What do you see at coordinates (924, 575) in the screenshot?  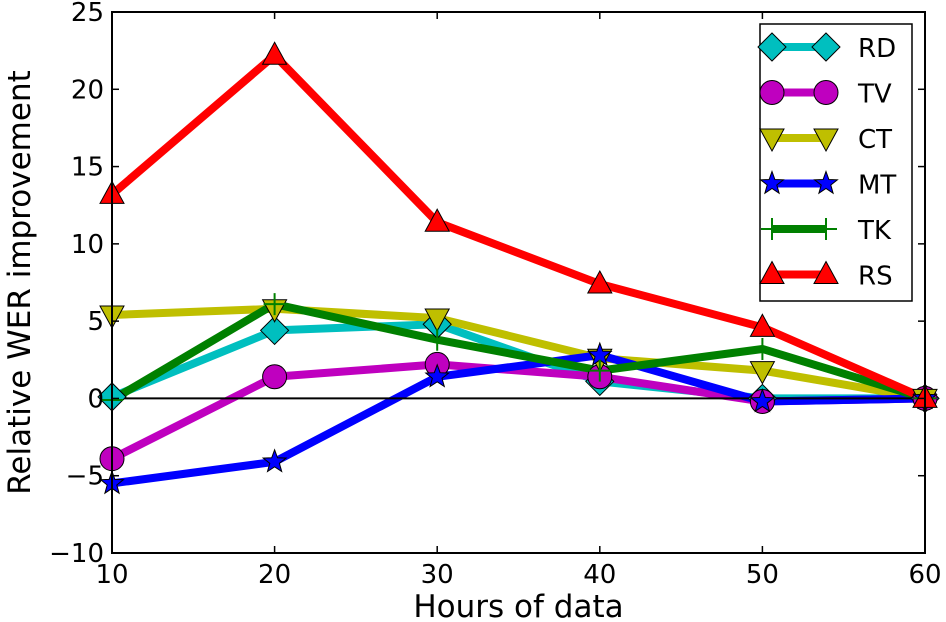 I see `x-tick-label: 60` at bounding box center [924, 575].